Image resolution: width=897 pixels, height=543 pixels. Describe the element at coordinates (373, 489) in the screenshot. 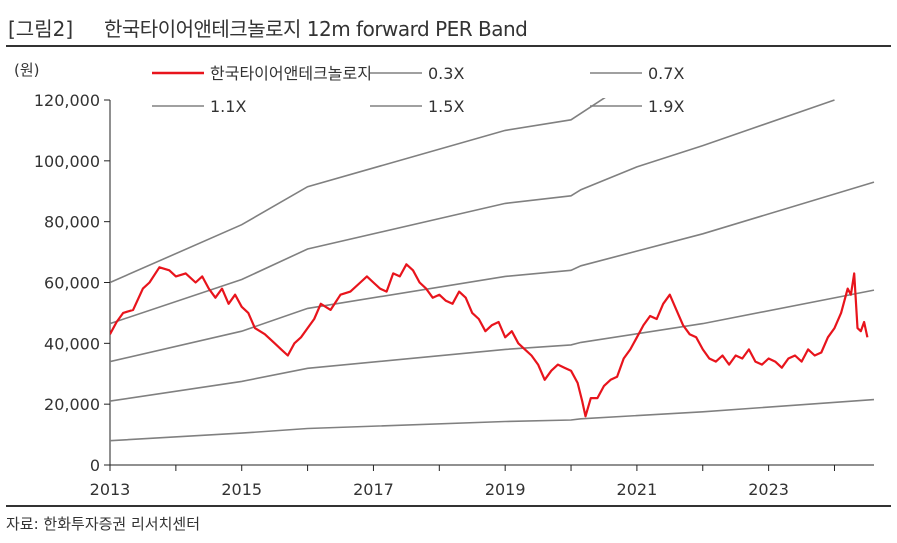

I see `x-tick-label: 2017` at that location.